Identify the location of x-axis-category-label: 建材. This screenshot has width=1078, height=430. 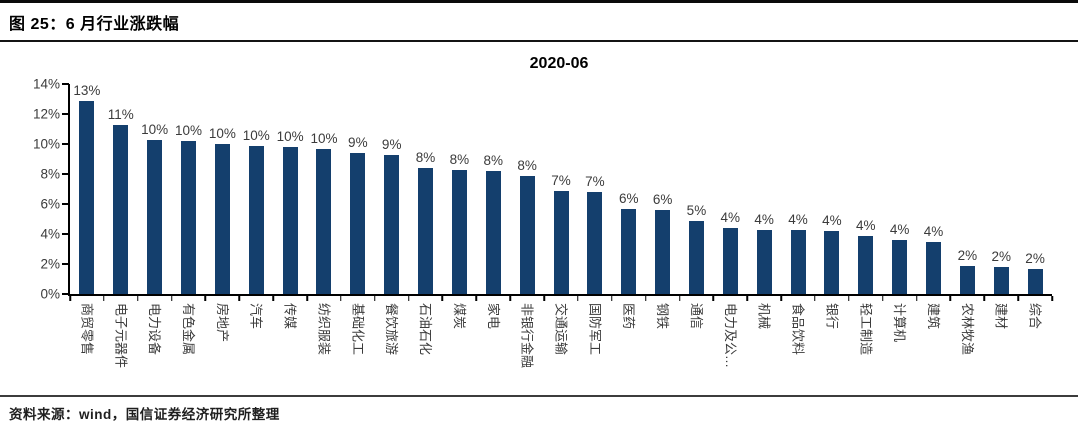
(1001, 316).